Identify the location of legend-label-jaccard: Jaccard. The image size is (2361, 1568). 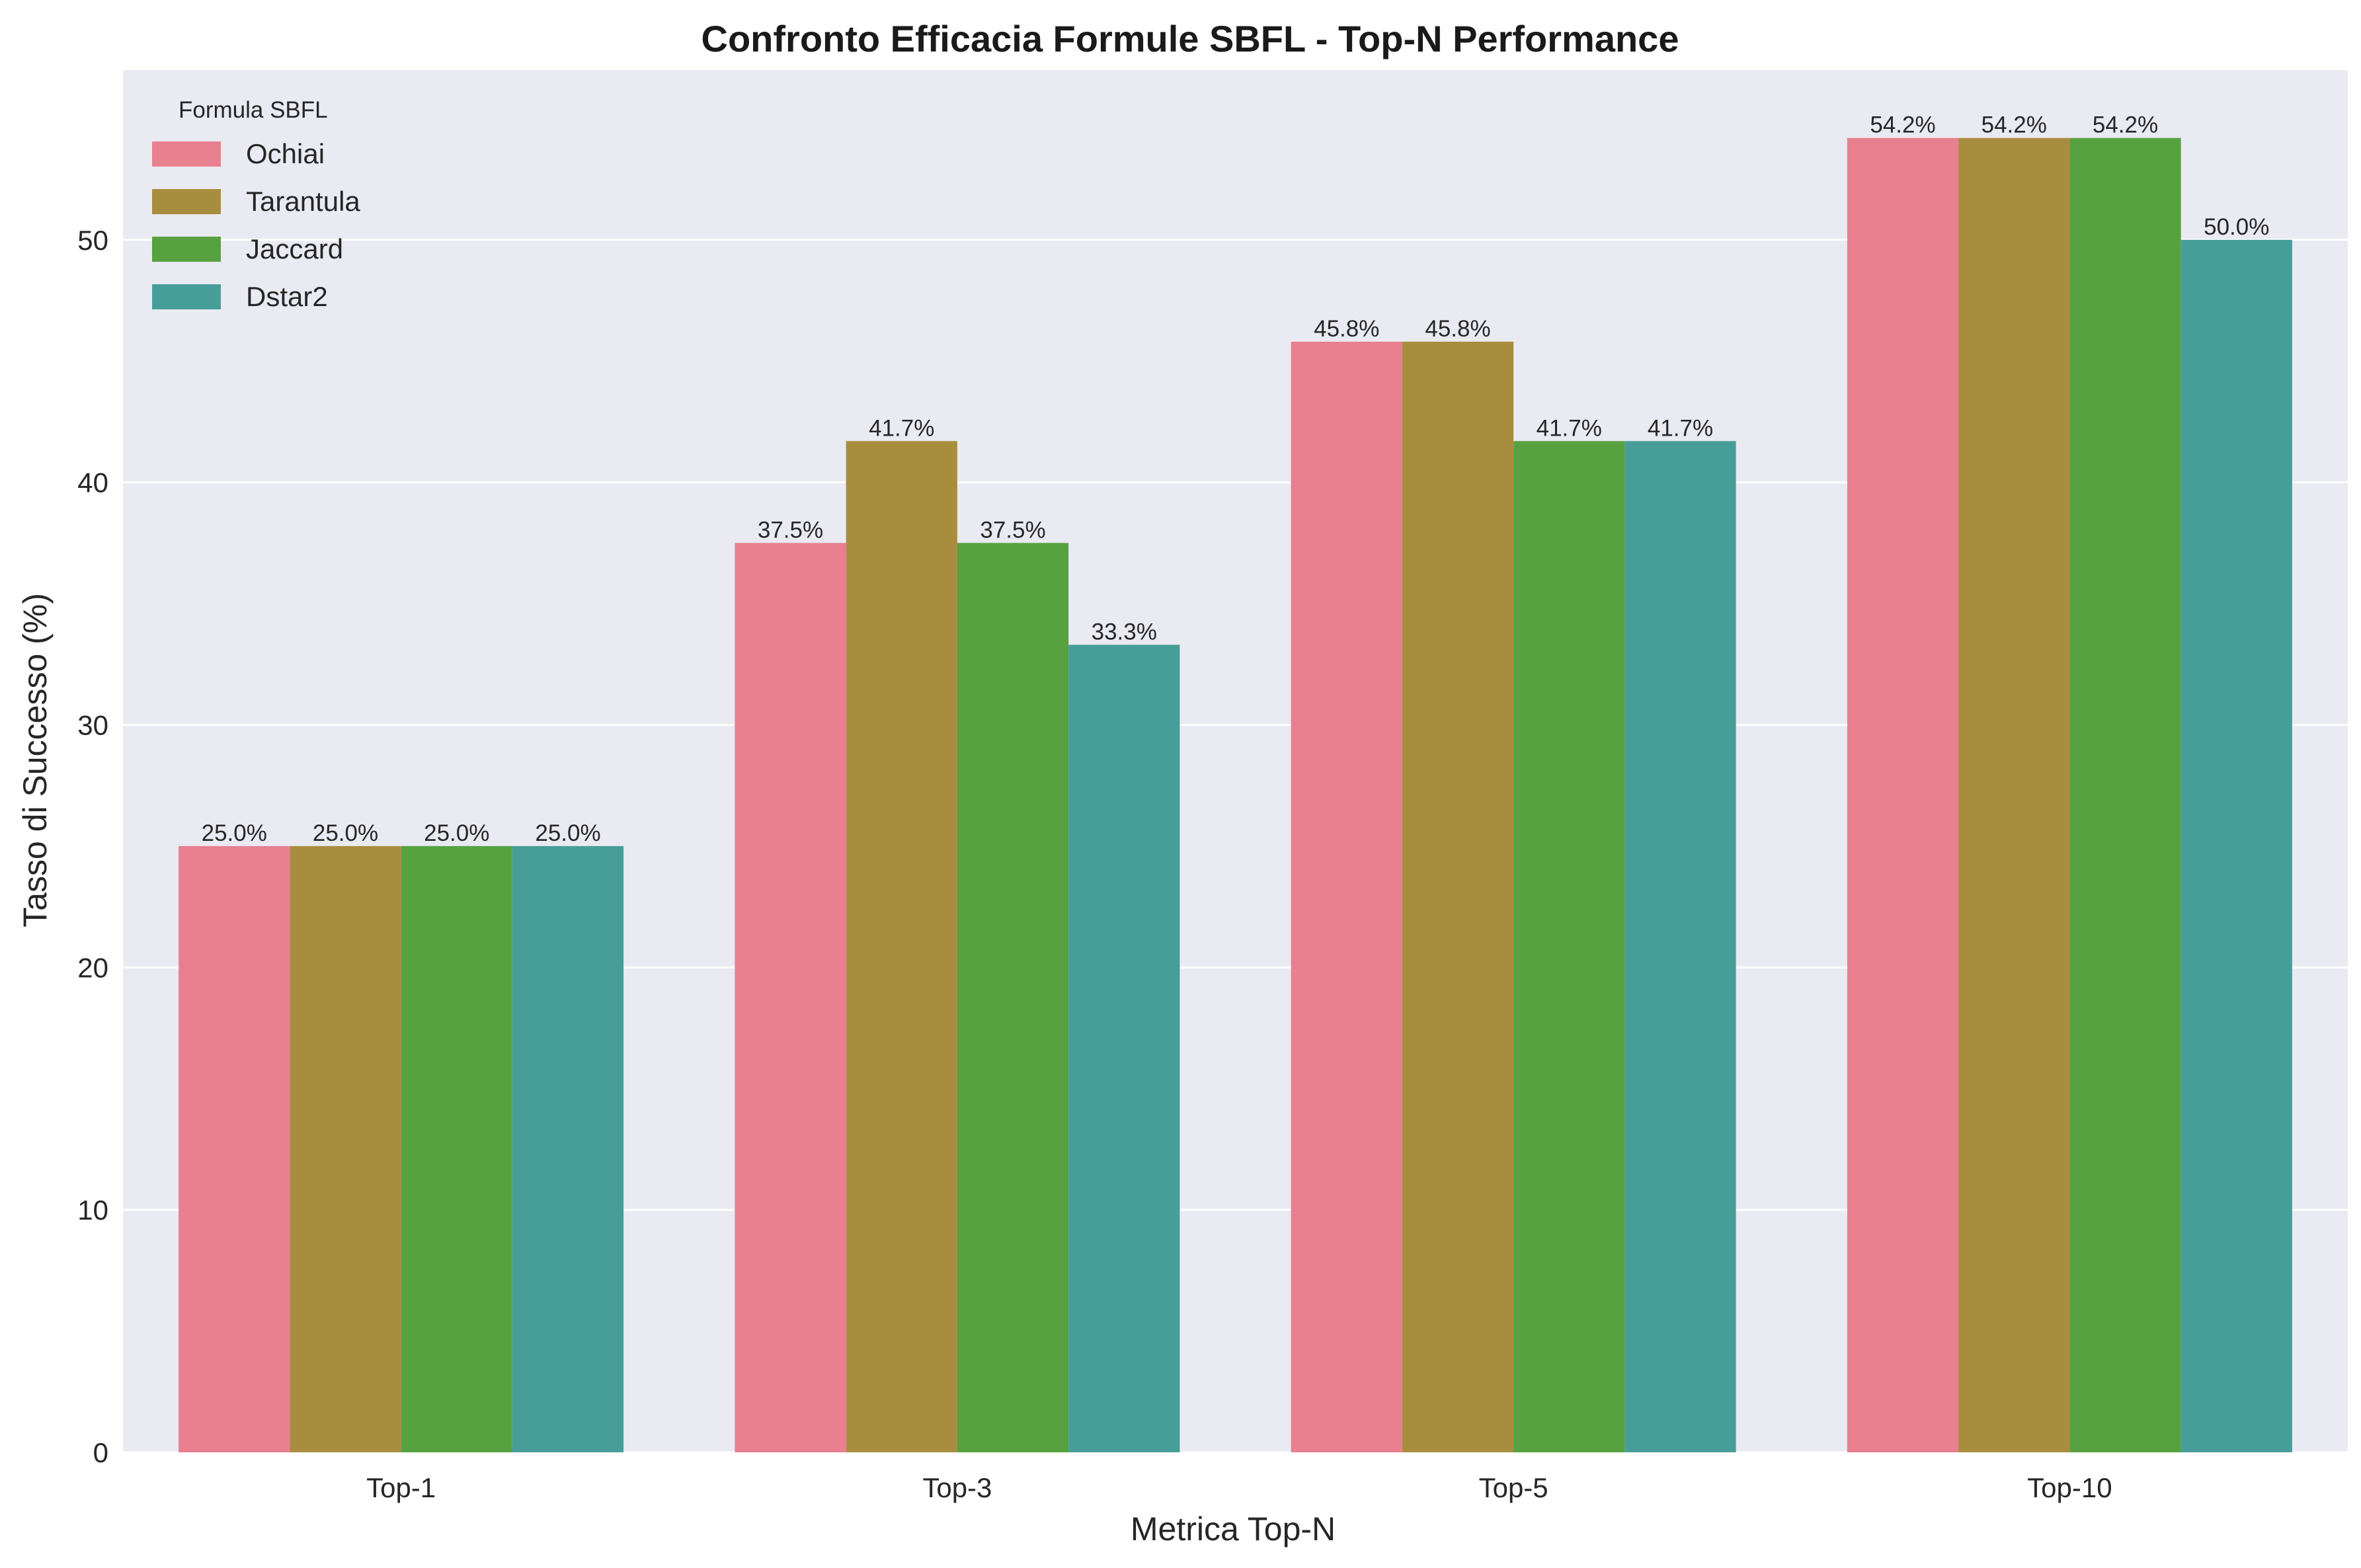
(294, 248).